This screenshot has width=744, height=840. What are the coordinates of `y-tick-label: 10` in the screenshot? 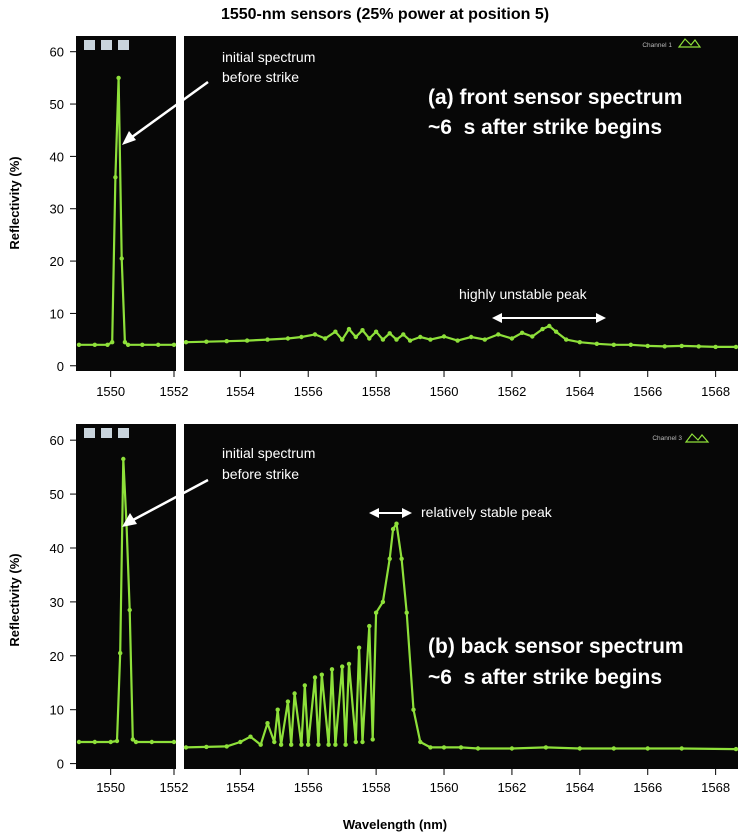 It's located at (57, 710).